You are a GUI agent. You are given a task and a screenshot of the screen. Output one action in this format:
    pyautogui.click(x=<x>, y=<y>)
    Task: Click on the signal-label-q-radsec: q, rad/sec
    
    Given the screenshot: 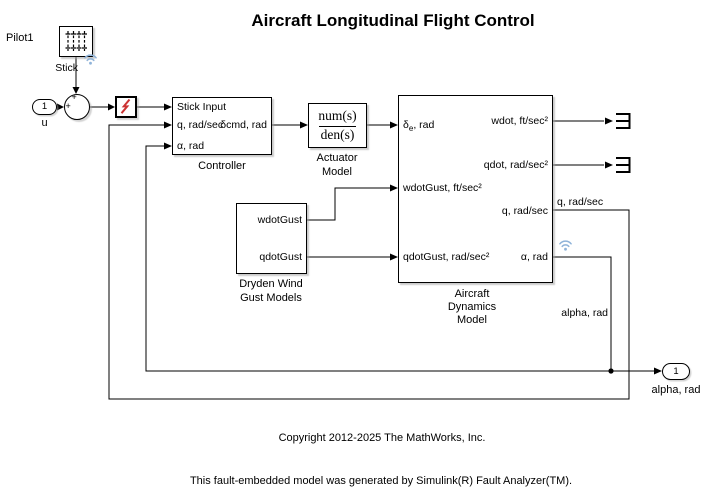 What is the action you would take?
    pyautogui.click(x=580, y=202)
    